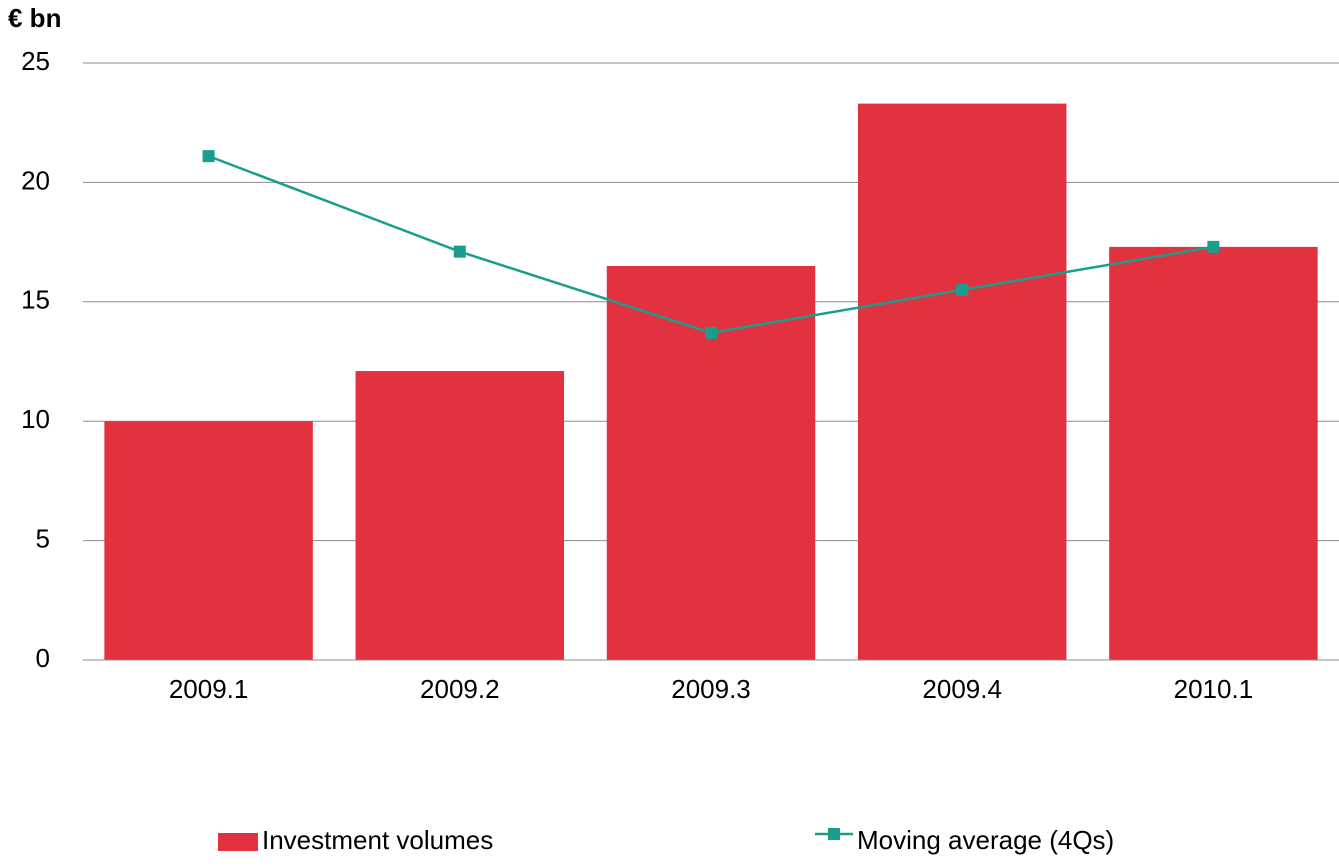 The width and height of the screenshot is (1339, 868). I want to click on legend-swatch, so click(238, 842).